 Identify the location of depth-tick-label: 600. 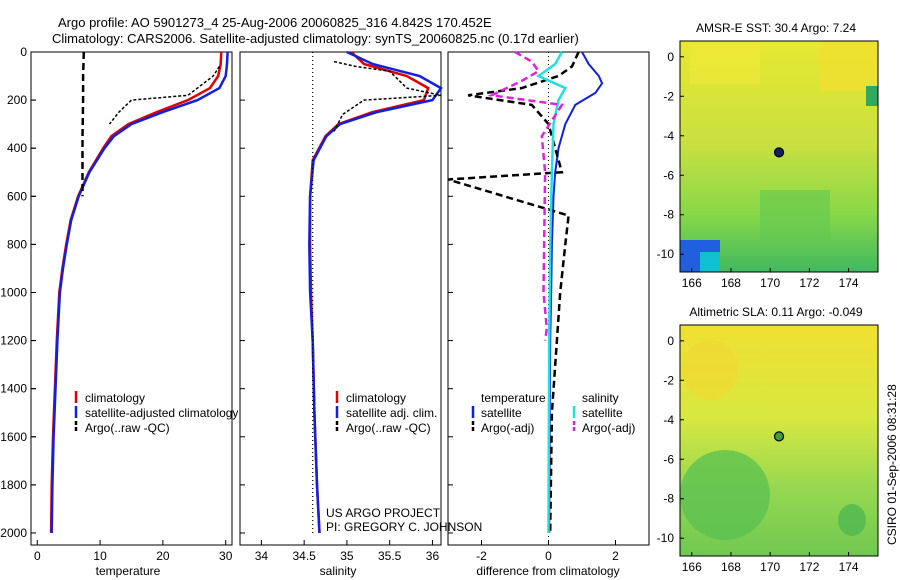
(17, 196).